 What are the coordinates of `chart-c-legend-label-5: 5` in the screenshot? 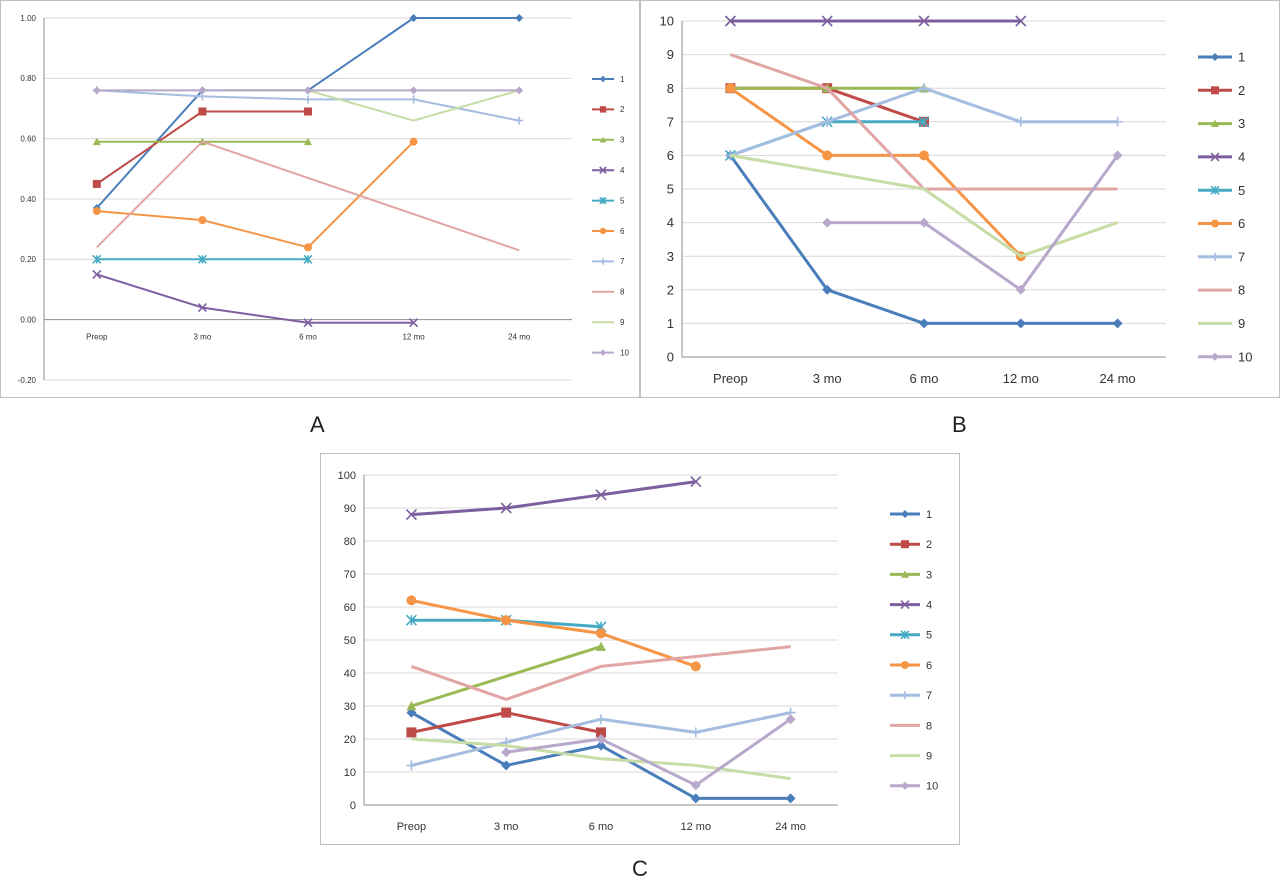 It's located at (929, 636).